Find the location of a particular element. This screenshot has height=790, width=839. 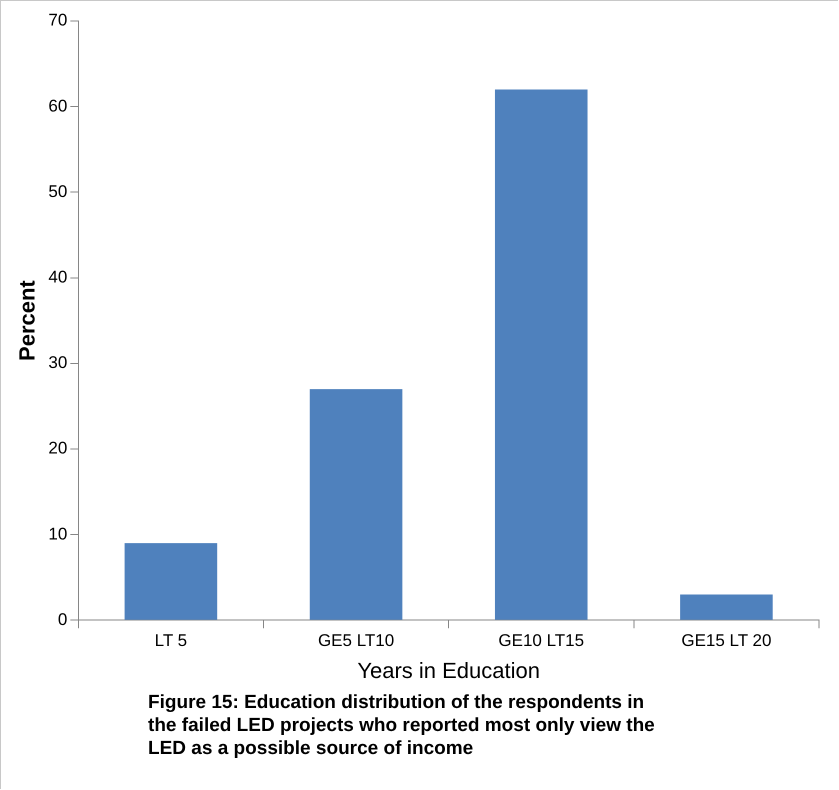

y-axis-title: Percent is located at coordinates (27, 320).